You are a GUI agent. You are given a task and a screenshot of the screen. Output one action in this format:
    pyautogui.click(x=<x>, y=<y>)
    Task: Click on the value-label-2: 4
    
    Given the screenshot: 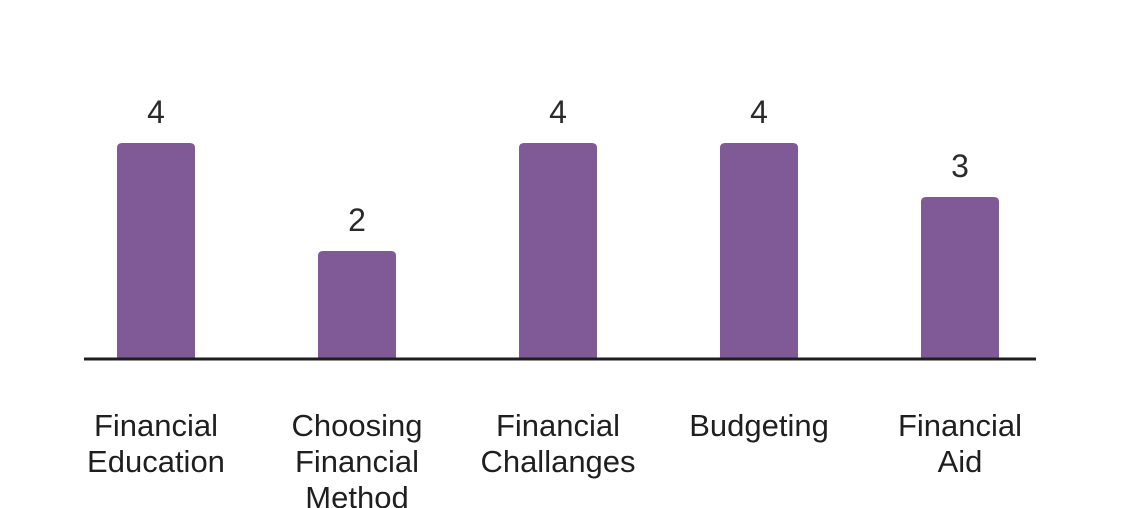 What is the action you would take?
    pyautogui.click(x=558, y=112)
    